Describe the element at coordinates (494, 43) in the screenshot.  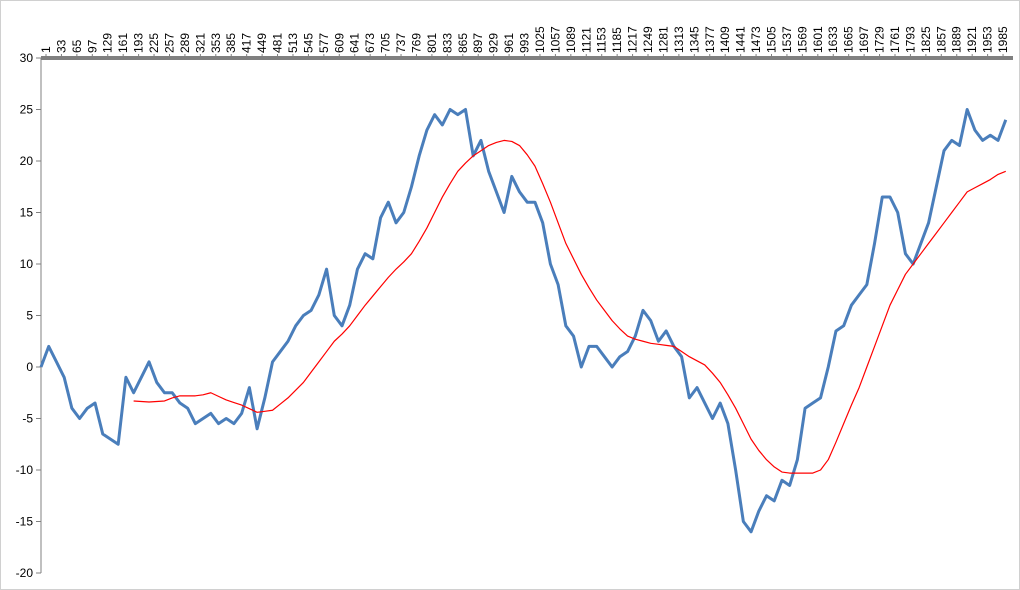
I see `x-tick-label: 929` at that location.